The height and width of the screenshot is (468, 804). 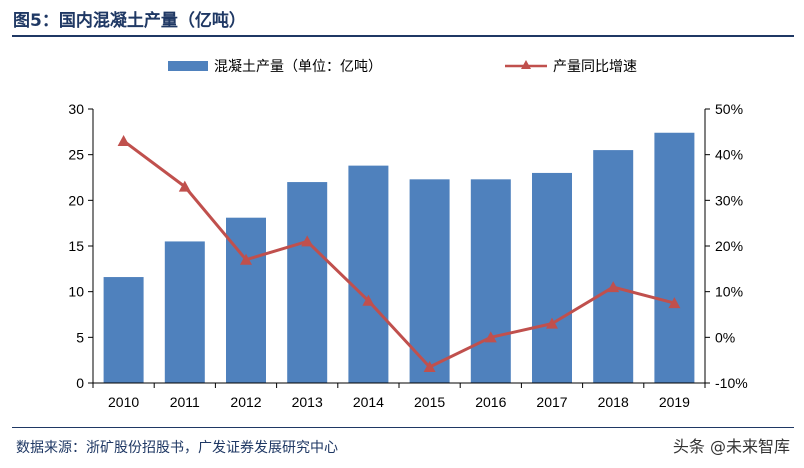 I want to click on legend-line-label: 产量同比增速, so click(x=595, y=67).